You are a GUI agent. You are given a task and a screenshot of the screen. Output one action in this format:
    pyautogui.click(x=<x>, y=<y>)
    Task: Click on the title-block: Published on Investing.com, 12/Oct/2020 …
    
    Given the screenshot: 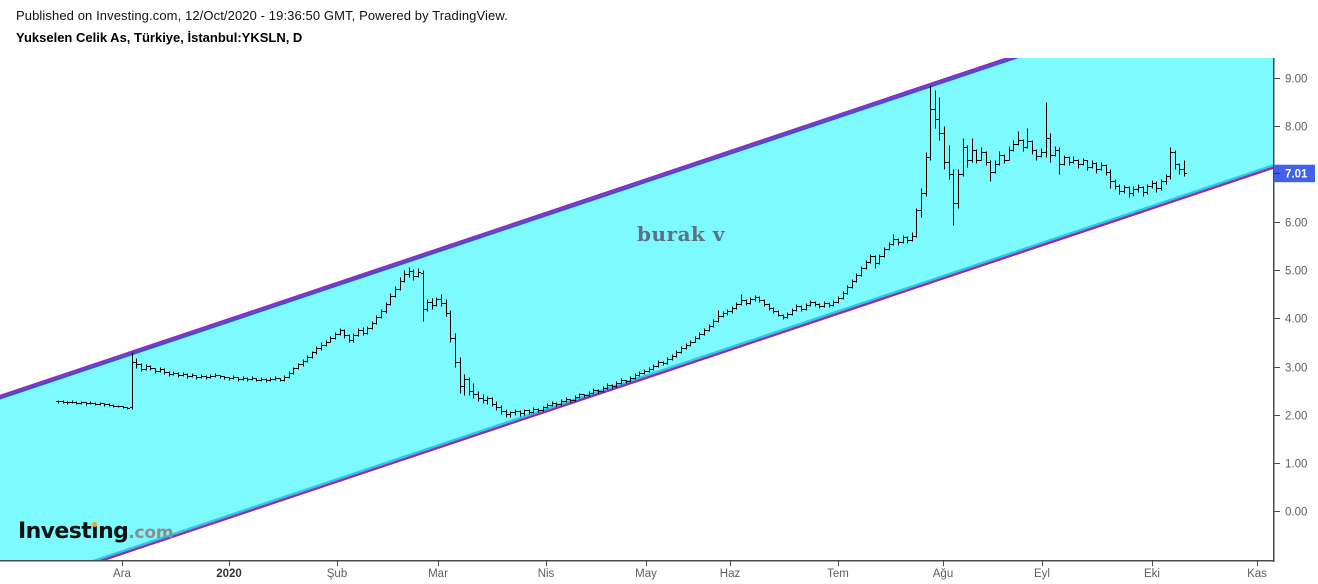 What is the action you would take?
    pyautogui.click(x=262, y=26)
    